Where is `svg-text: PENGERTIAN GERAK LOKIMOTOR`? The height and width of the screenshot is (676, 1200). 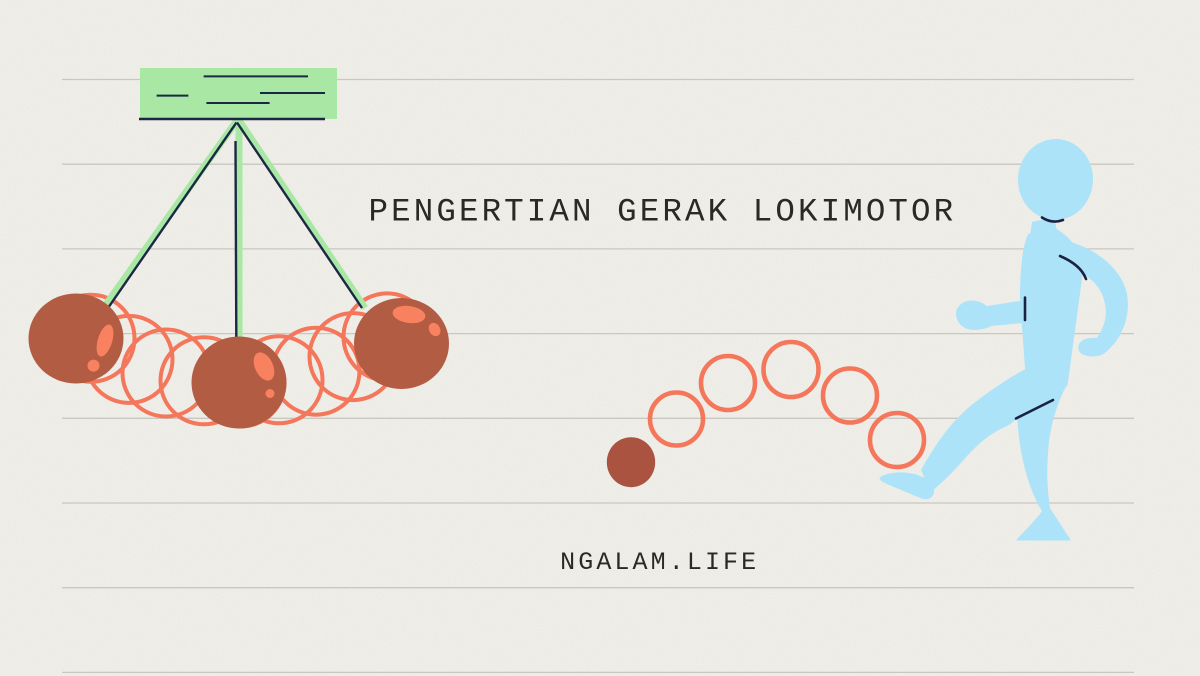 svg-text: PENGERTIAN GERAK LOKIMOTOR is located at coordinates (663, 212).